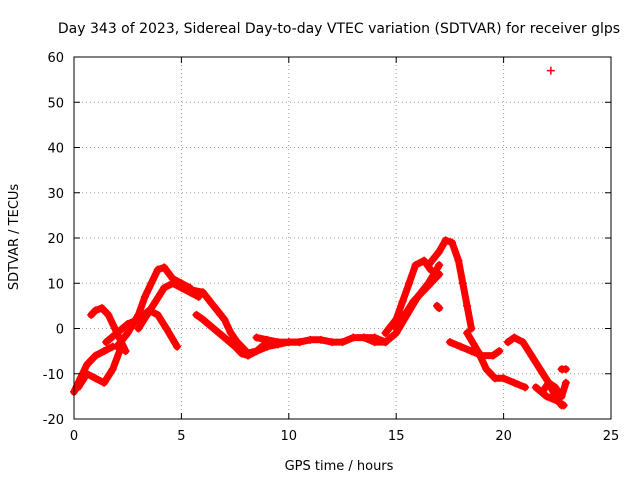  I want to click on series-trace-arc-b, so click(99, 367).